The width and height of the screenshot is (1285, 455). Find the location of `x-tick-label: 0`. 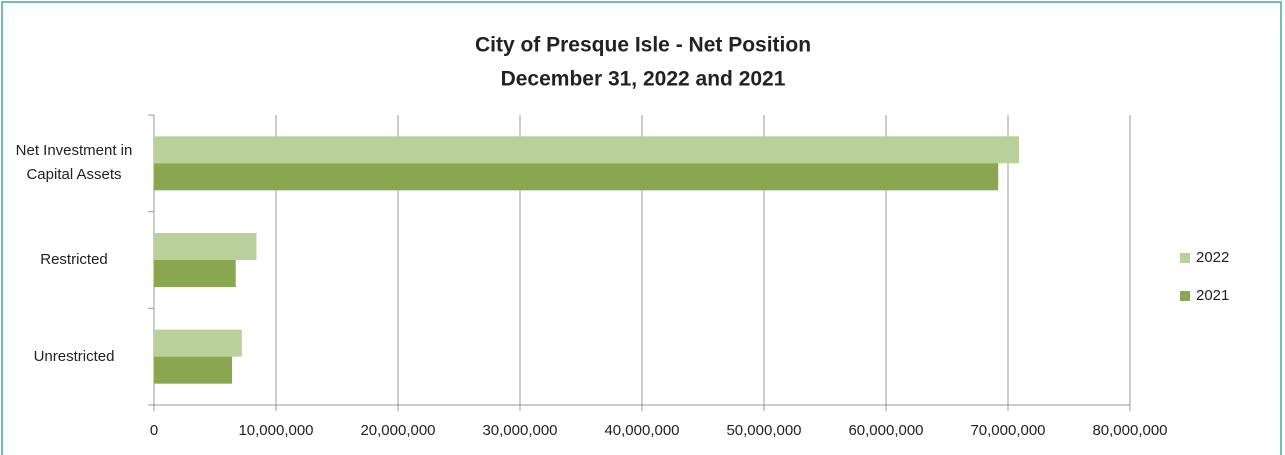

x-tick-label: 0 is located at coordinates (154, 430).